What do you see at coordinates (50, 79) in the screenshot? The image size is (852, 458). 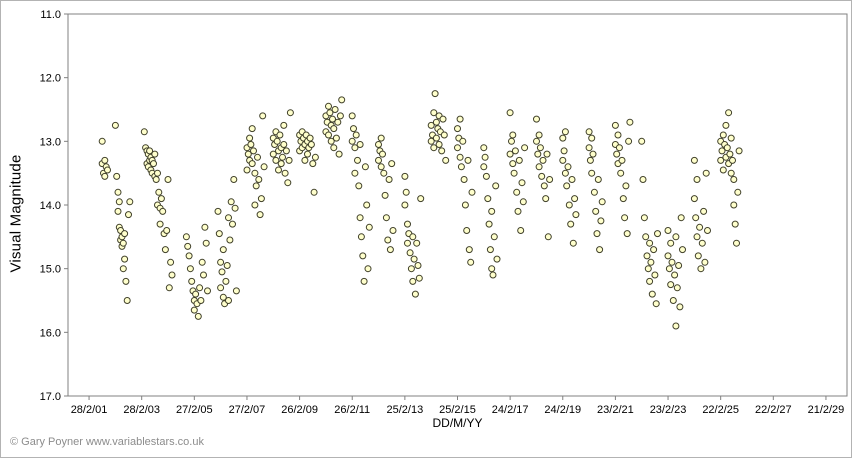 I see `y-tick-label: 12.0` at bounding box center [50, 79].